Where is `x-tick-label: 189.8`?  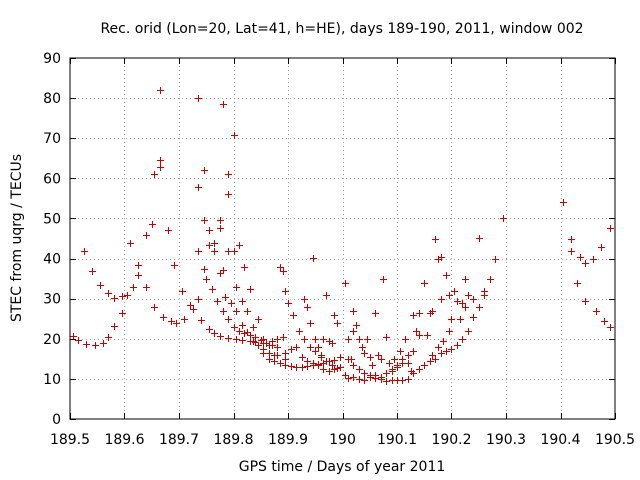 x-tick-label: 189.8 is located at coordinates (233, 440).